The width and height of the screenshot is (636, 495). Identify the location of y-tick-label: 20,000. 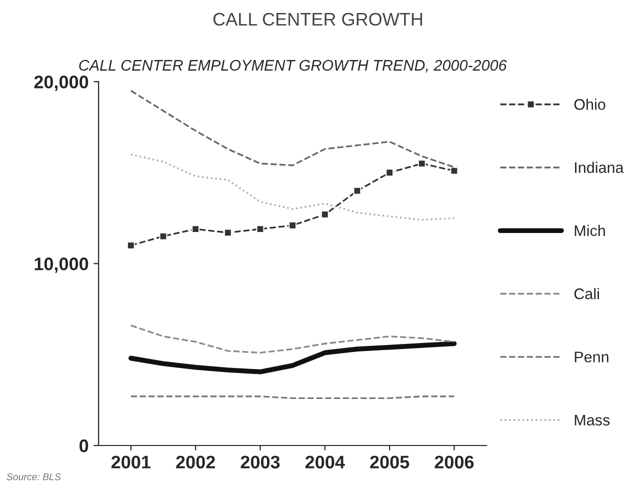
(61, 84).